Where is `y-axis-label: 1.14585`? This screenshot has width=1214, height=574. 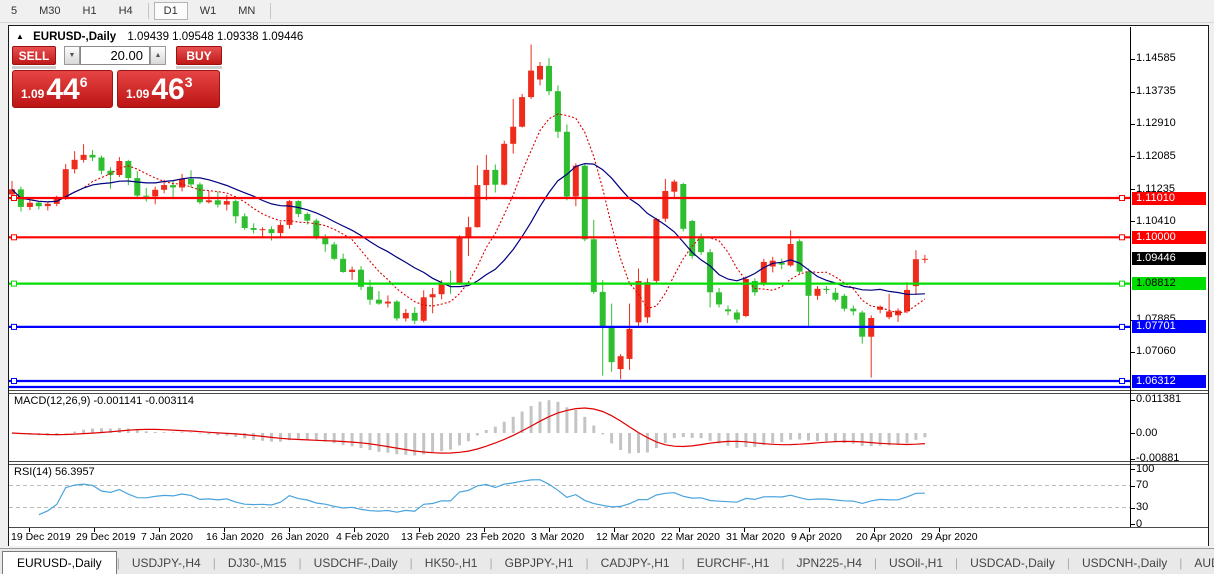 y-axis-label: 1.14585 is located at coordinates (1156, 58).